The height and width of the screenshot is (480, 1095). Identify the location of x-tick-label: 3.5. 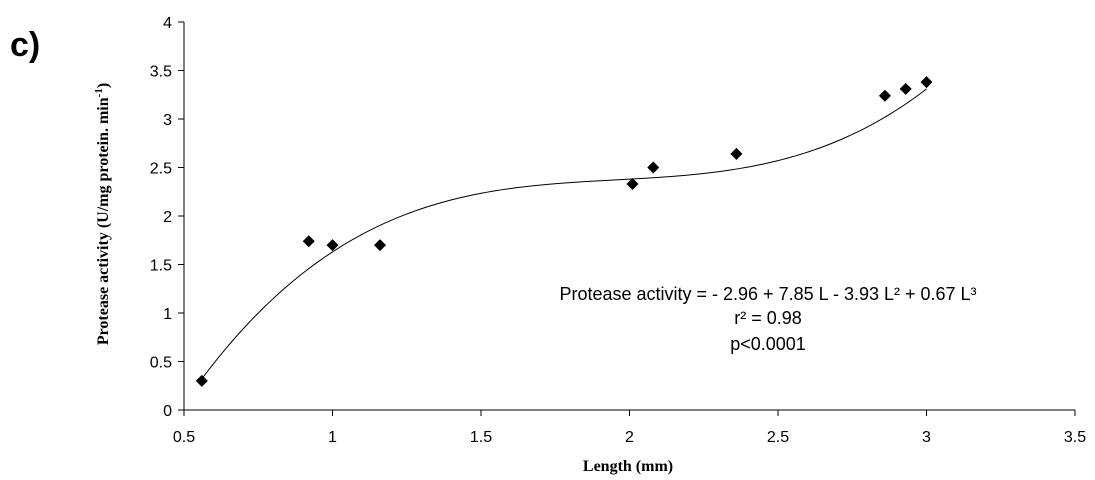
(1075, 437).